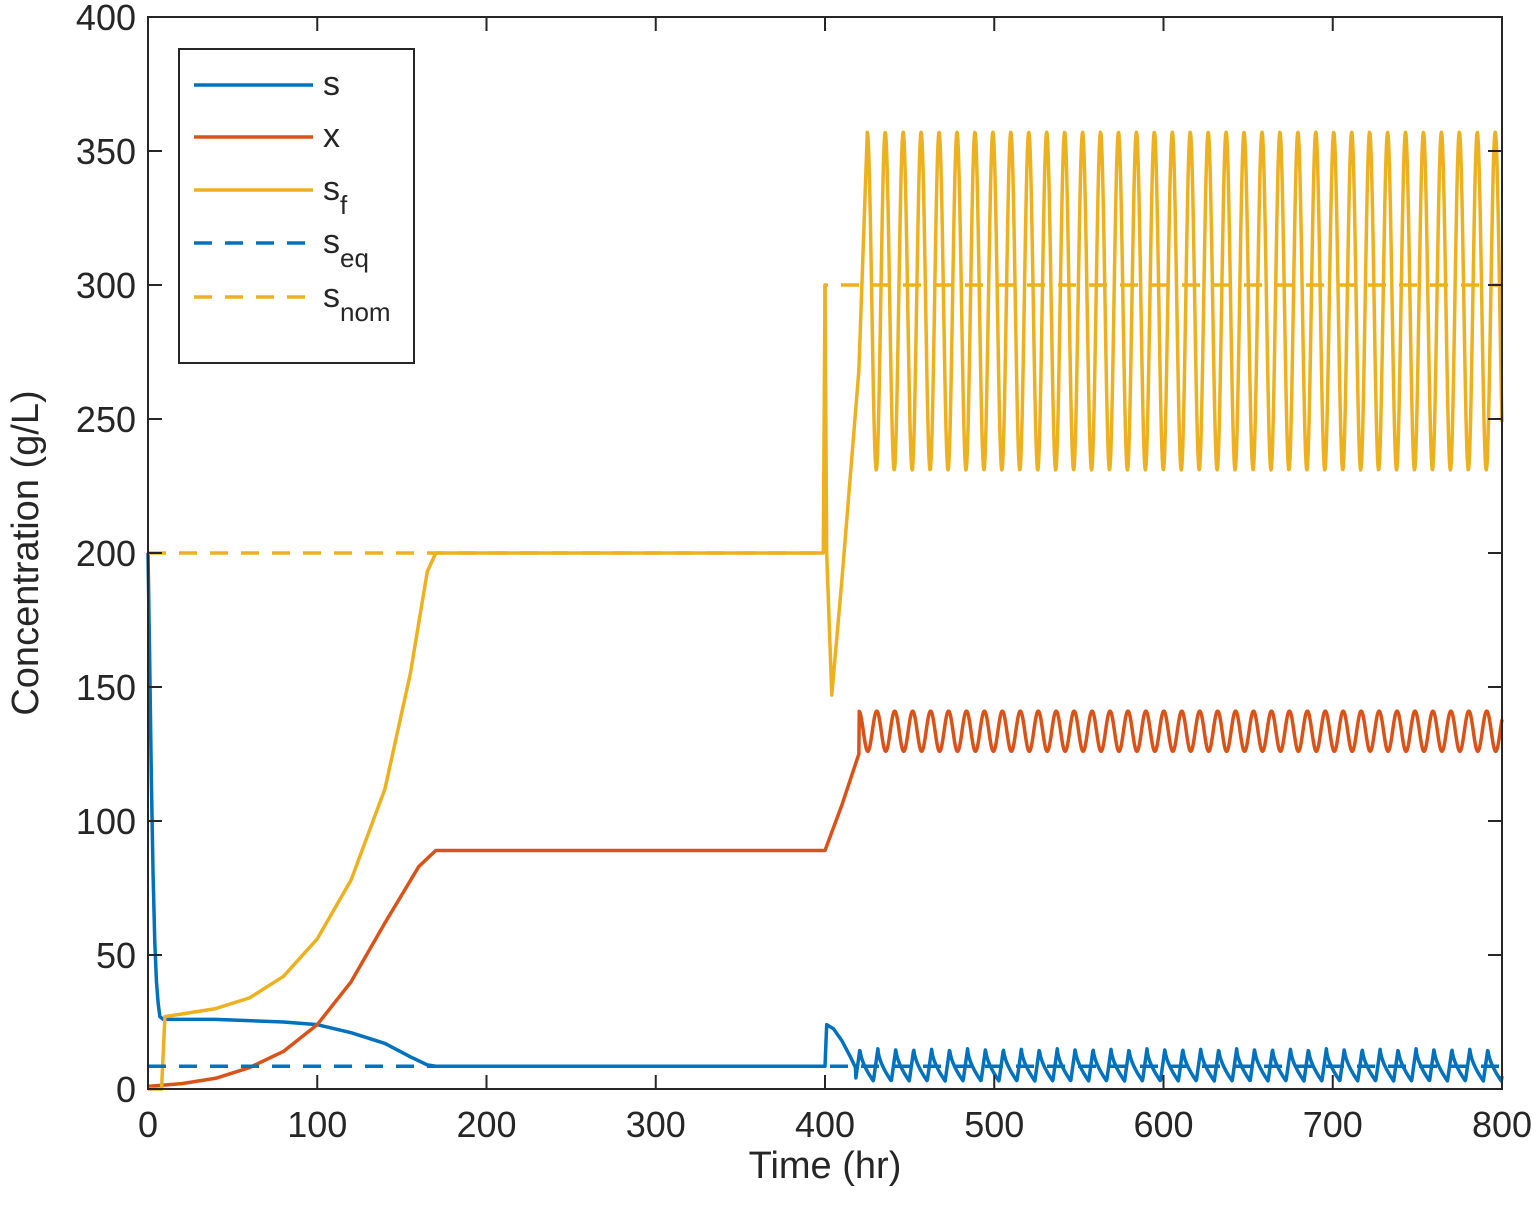  I want to click on x-tick-label: 200, so click(486, 1124).